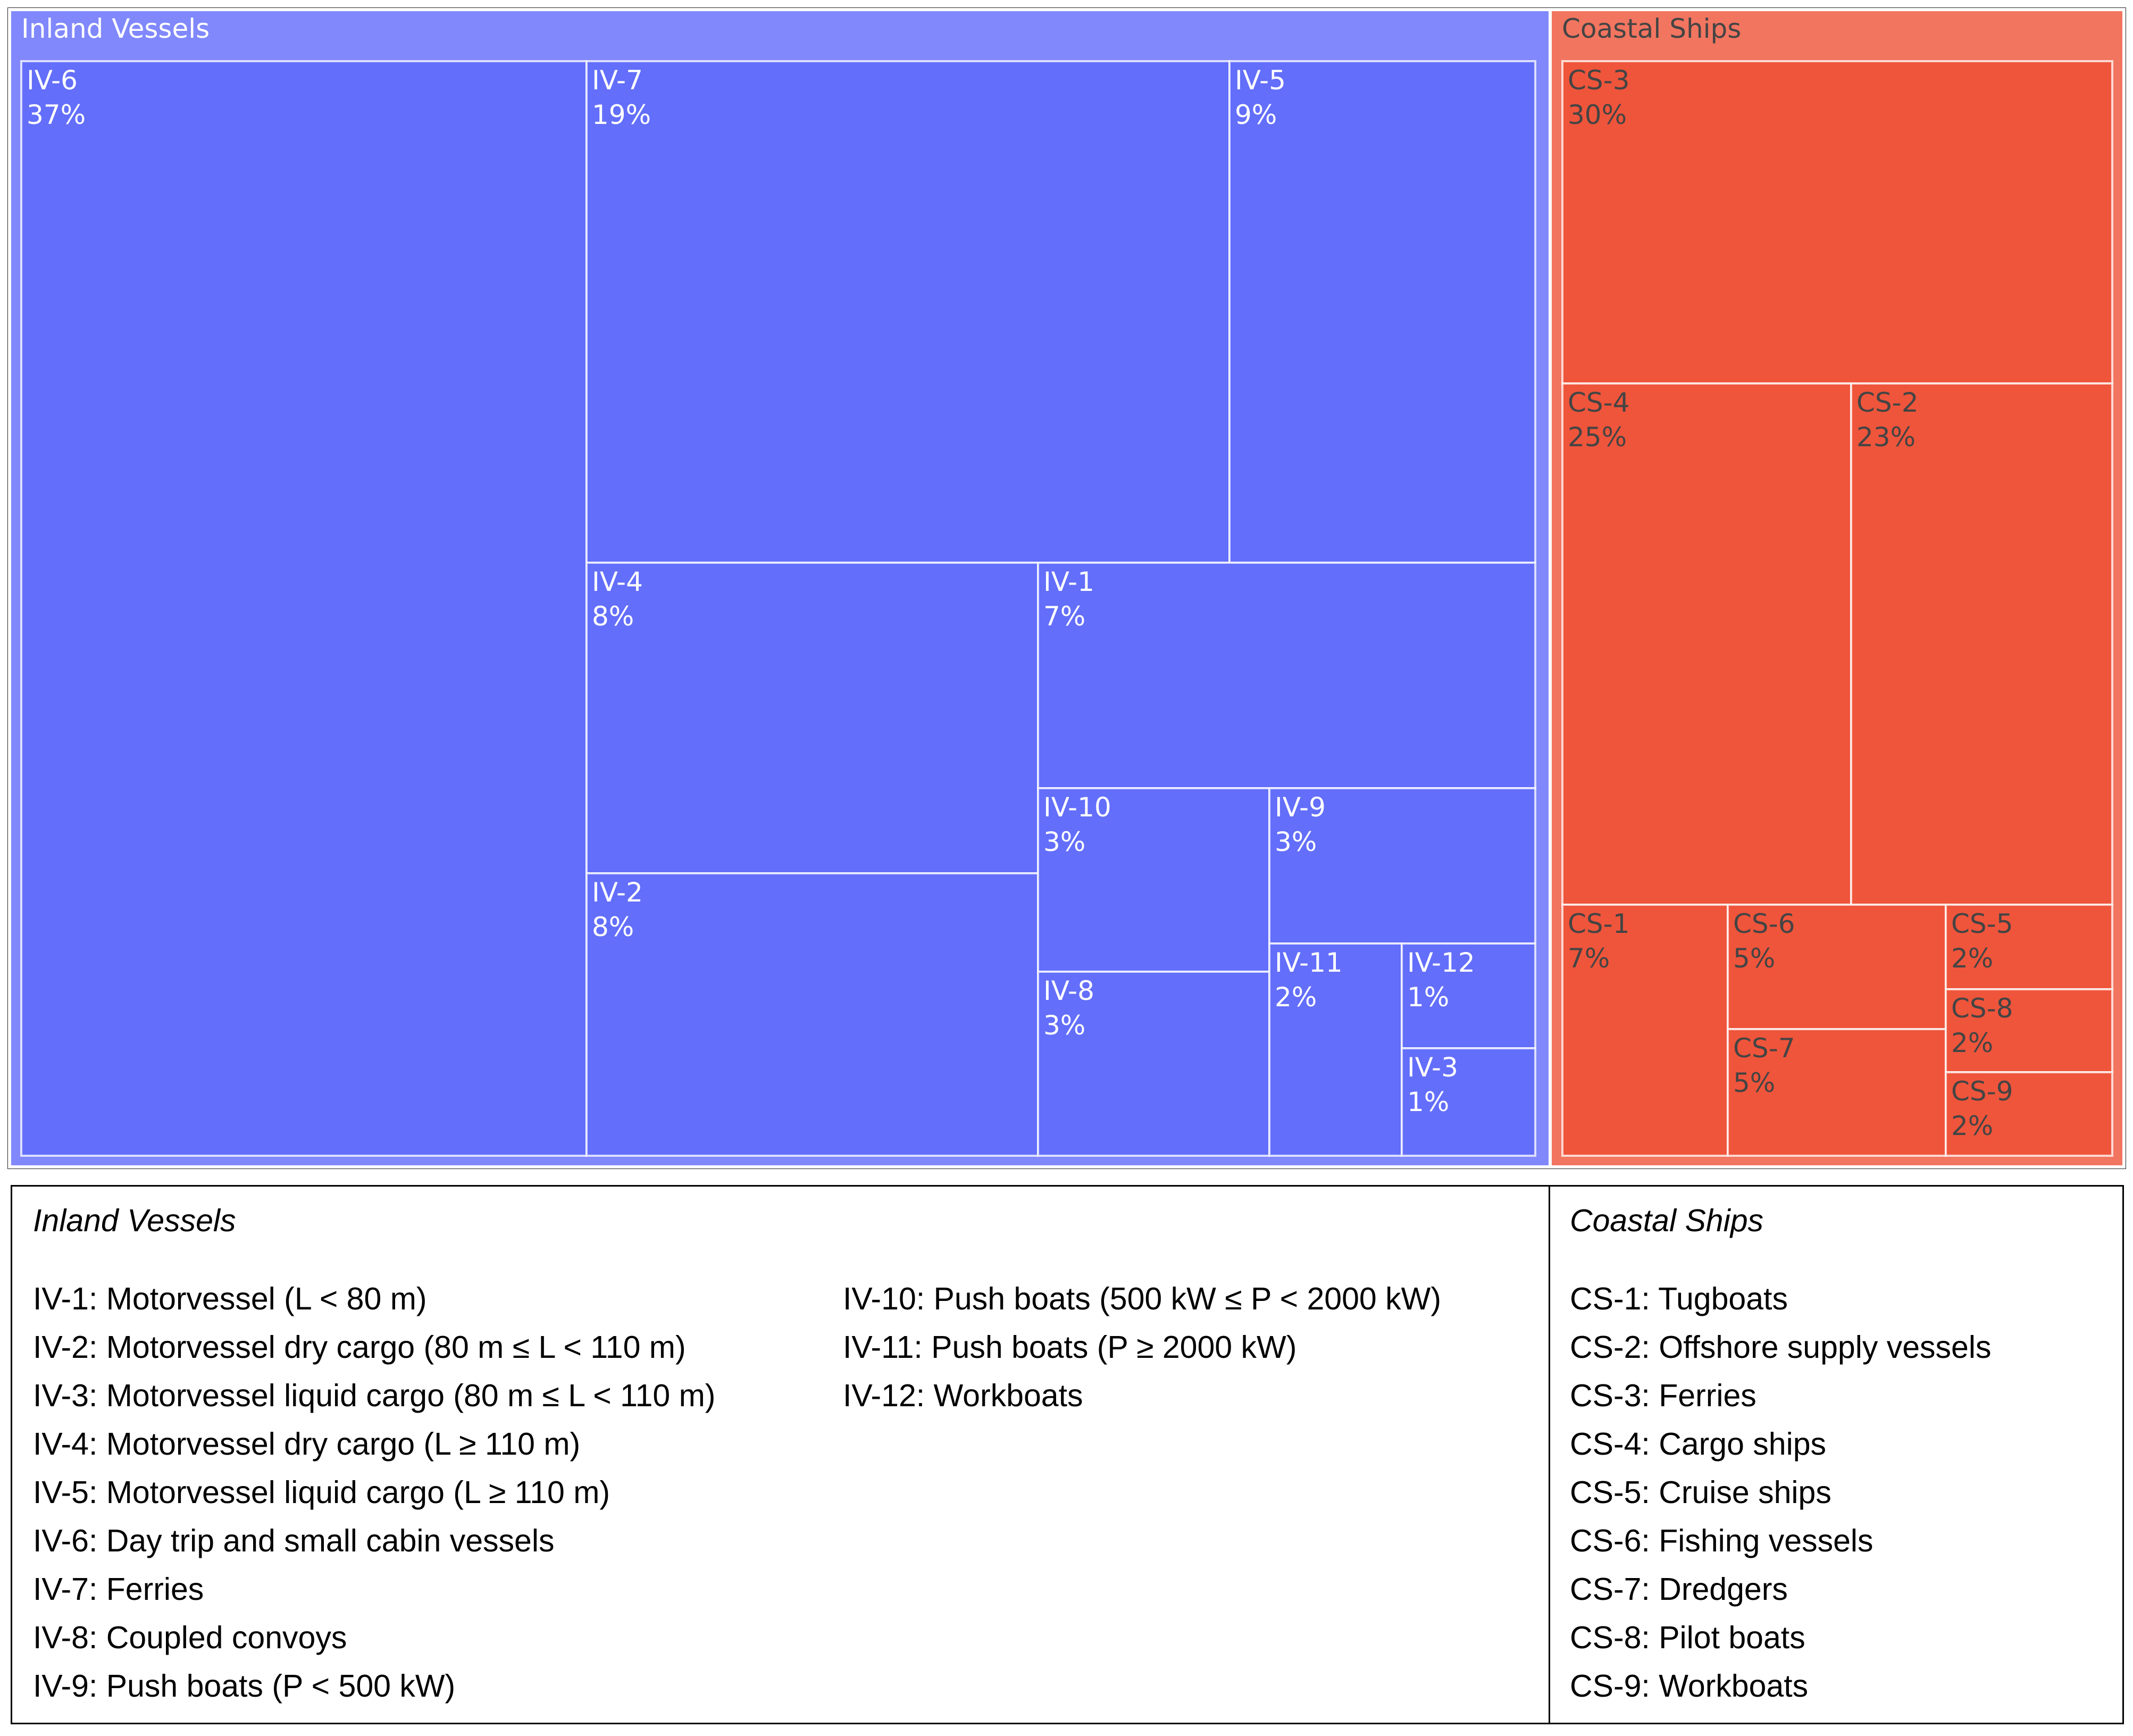 Image resolution: width=2133 pixels, height=1736 pixels. What do you see at coordinates (1698, 1444) in the screenshot?
I see `legend-item-cs-4: CS-4: Cargo ships` at bounding box center [1698, 1444].